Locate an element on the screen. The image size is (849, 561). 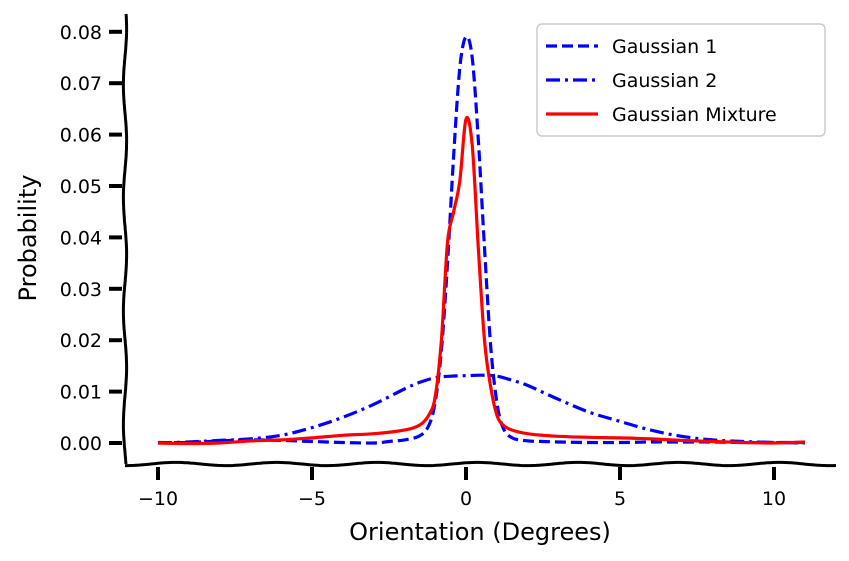
legend-box is located at coordinates (681, 80).